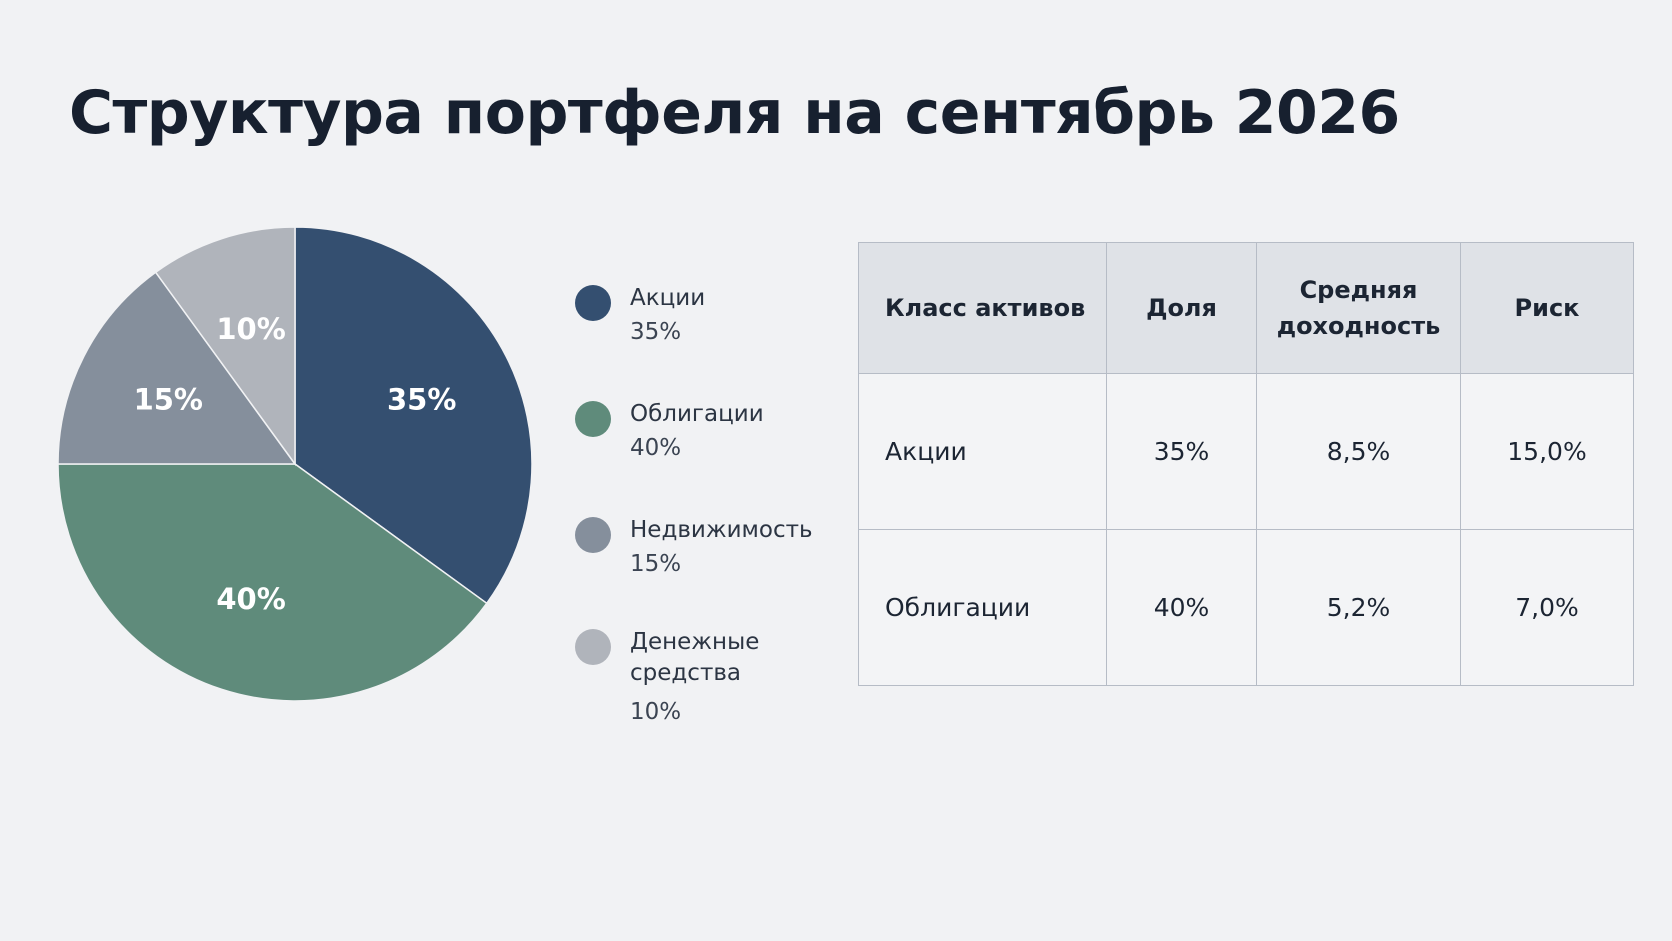 The image size is (1672, 941). I want to click on table-cell: 35%, so click(1181, 451).